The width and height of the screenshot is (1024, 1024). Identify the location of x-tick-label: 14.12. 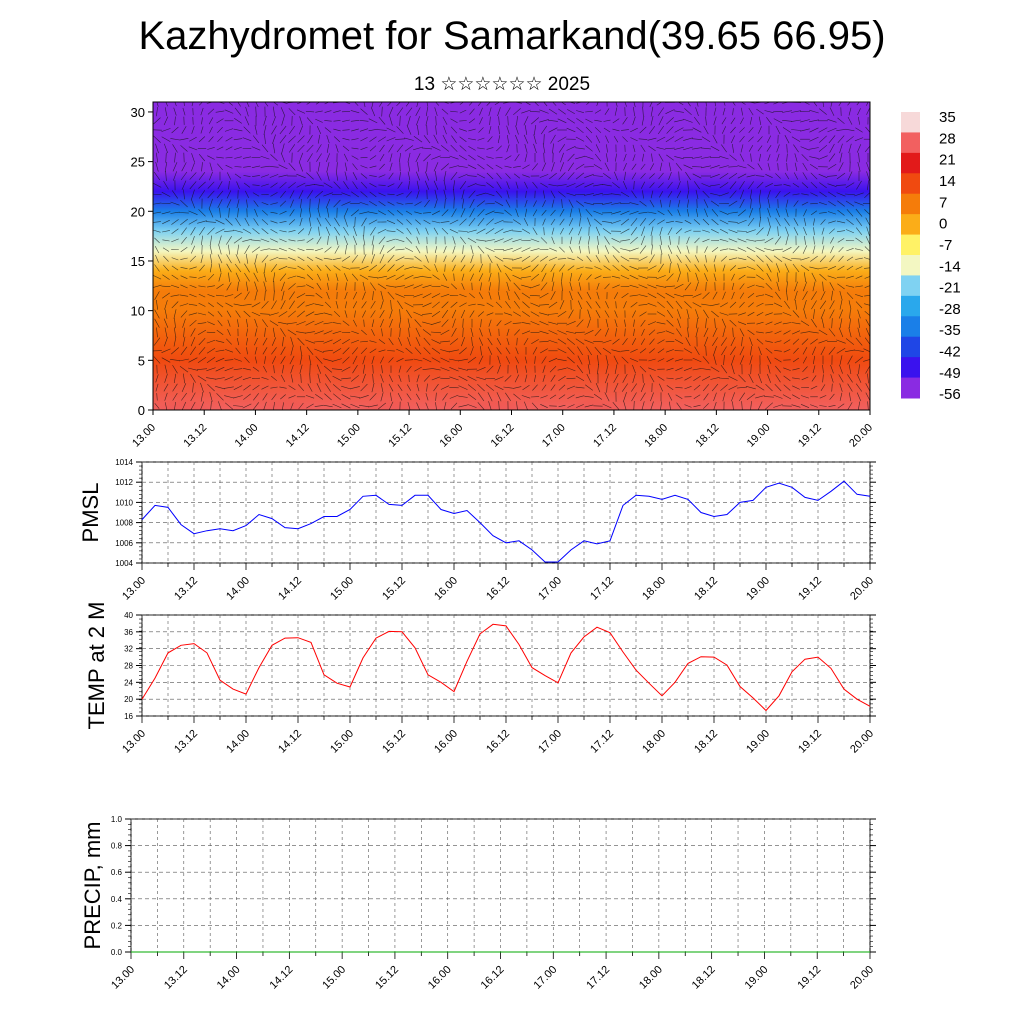
(282, 978).